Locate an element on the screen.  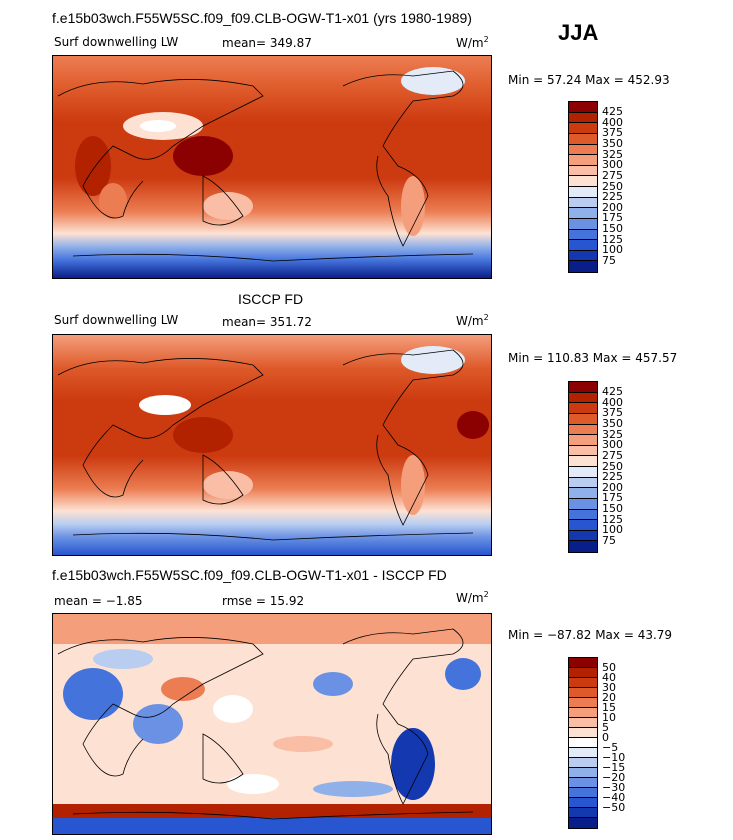
panel1-colorbar-label: 400 is located at coordinates (612, 122).